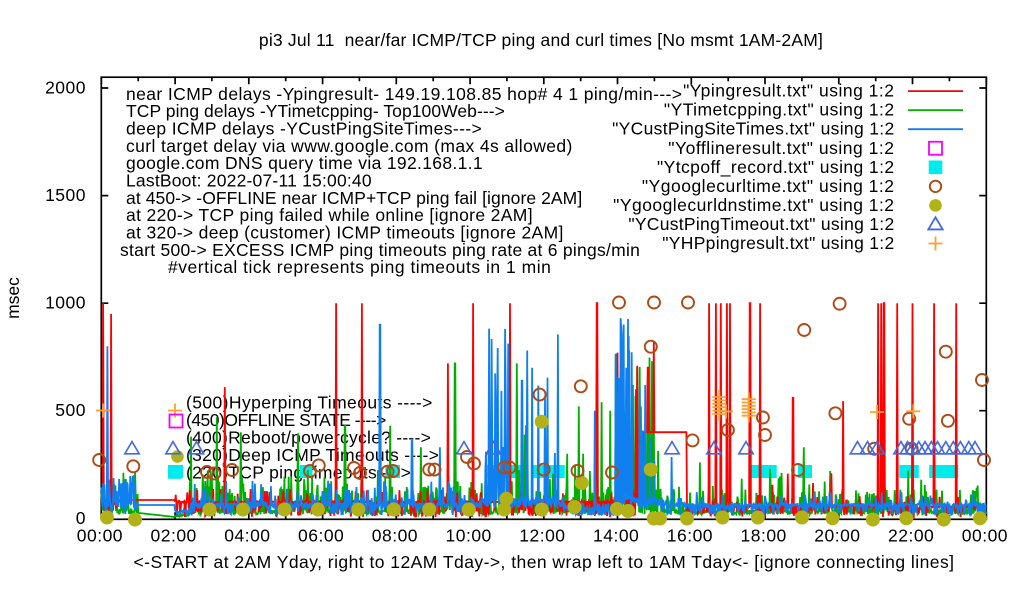 This screenshot has width=1020, height=600. Describe the element at coordinates (309, 403) in the screenshot. I see `svg-text: (500)Hyperping Timeouts ---->` at that location.